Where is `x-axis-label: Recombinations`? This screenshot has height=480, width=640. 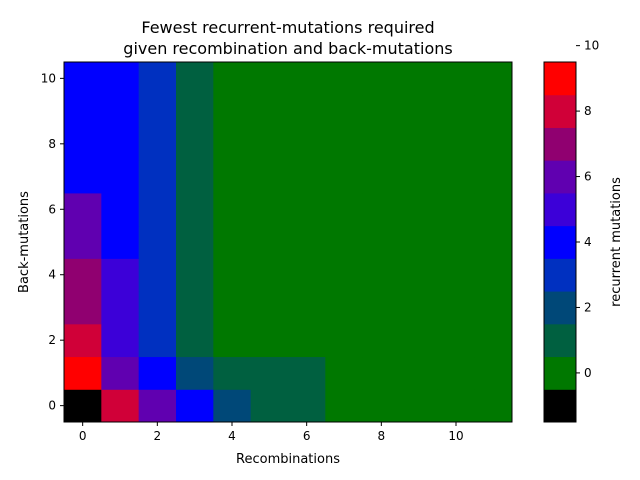
x-axis-label: Recombinations is located at coordinates (288, 459).